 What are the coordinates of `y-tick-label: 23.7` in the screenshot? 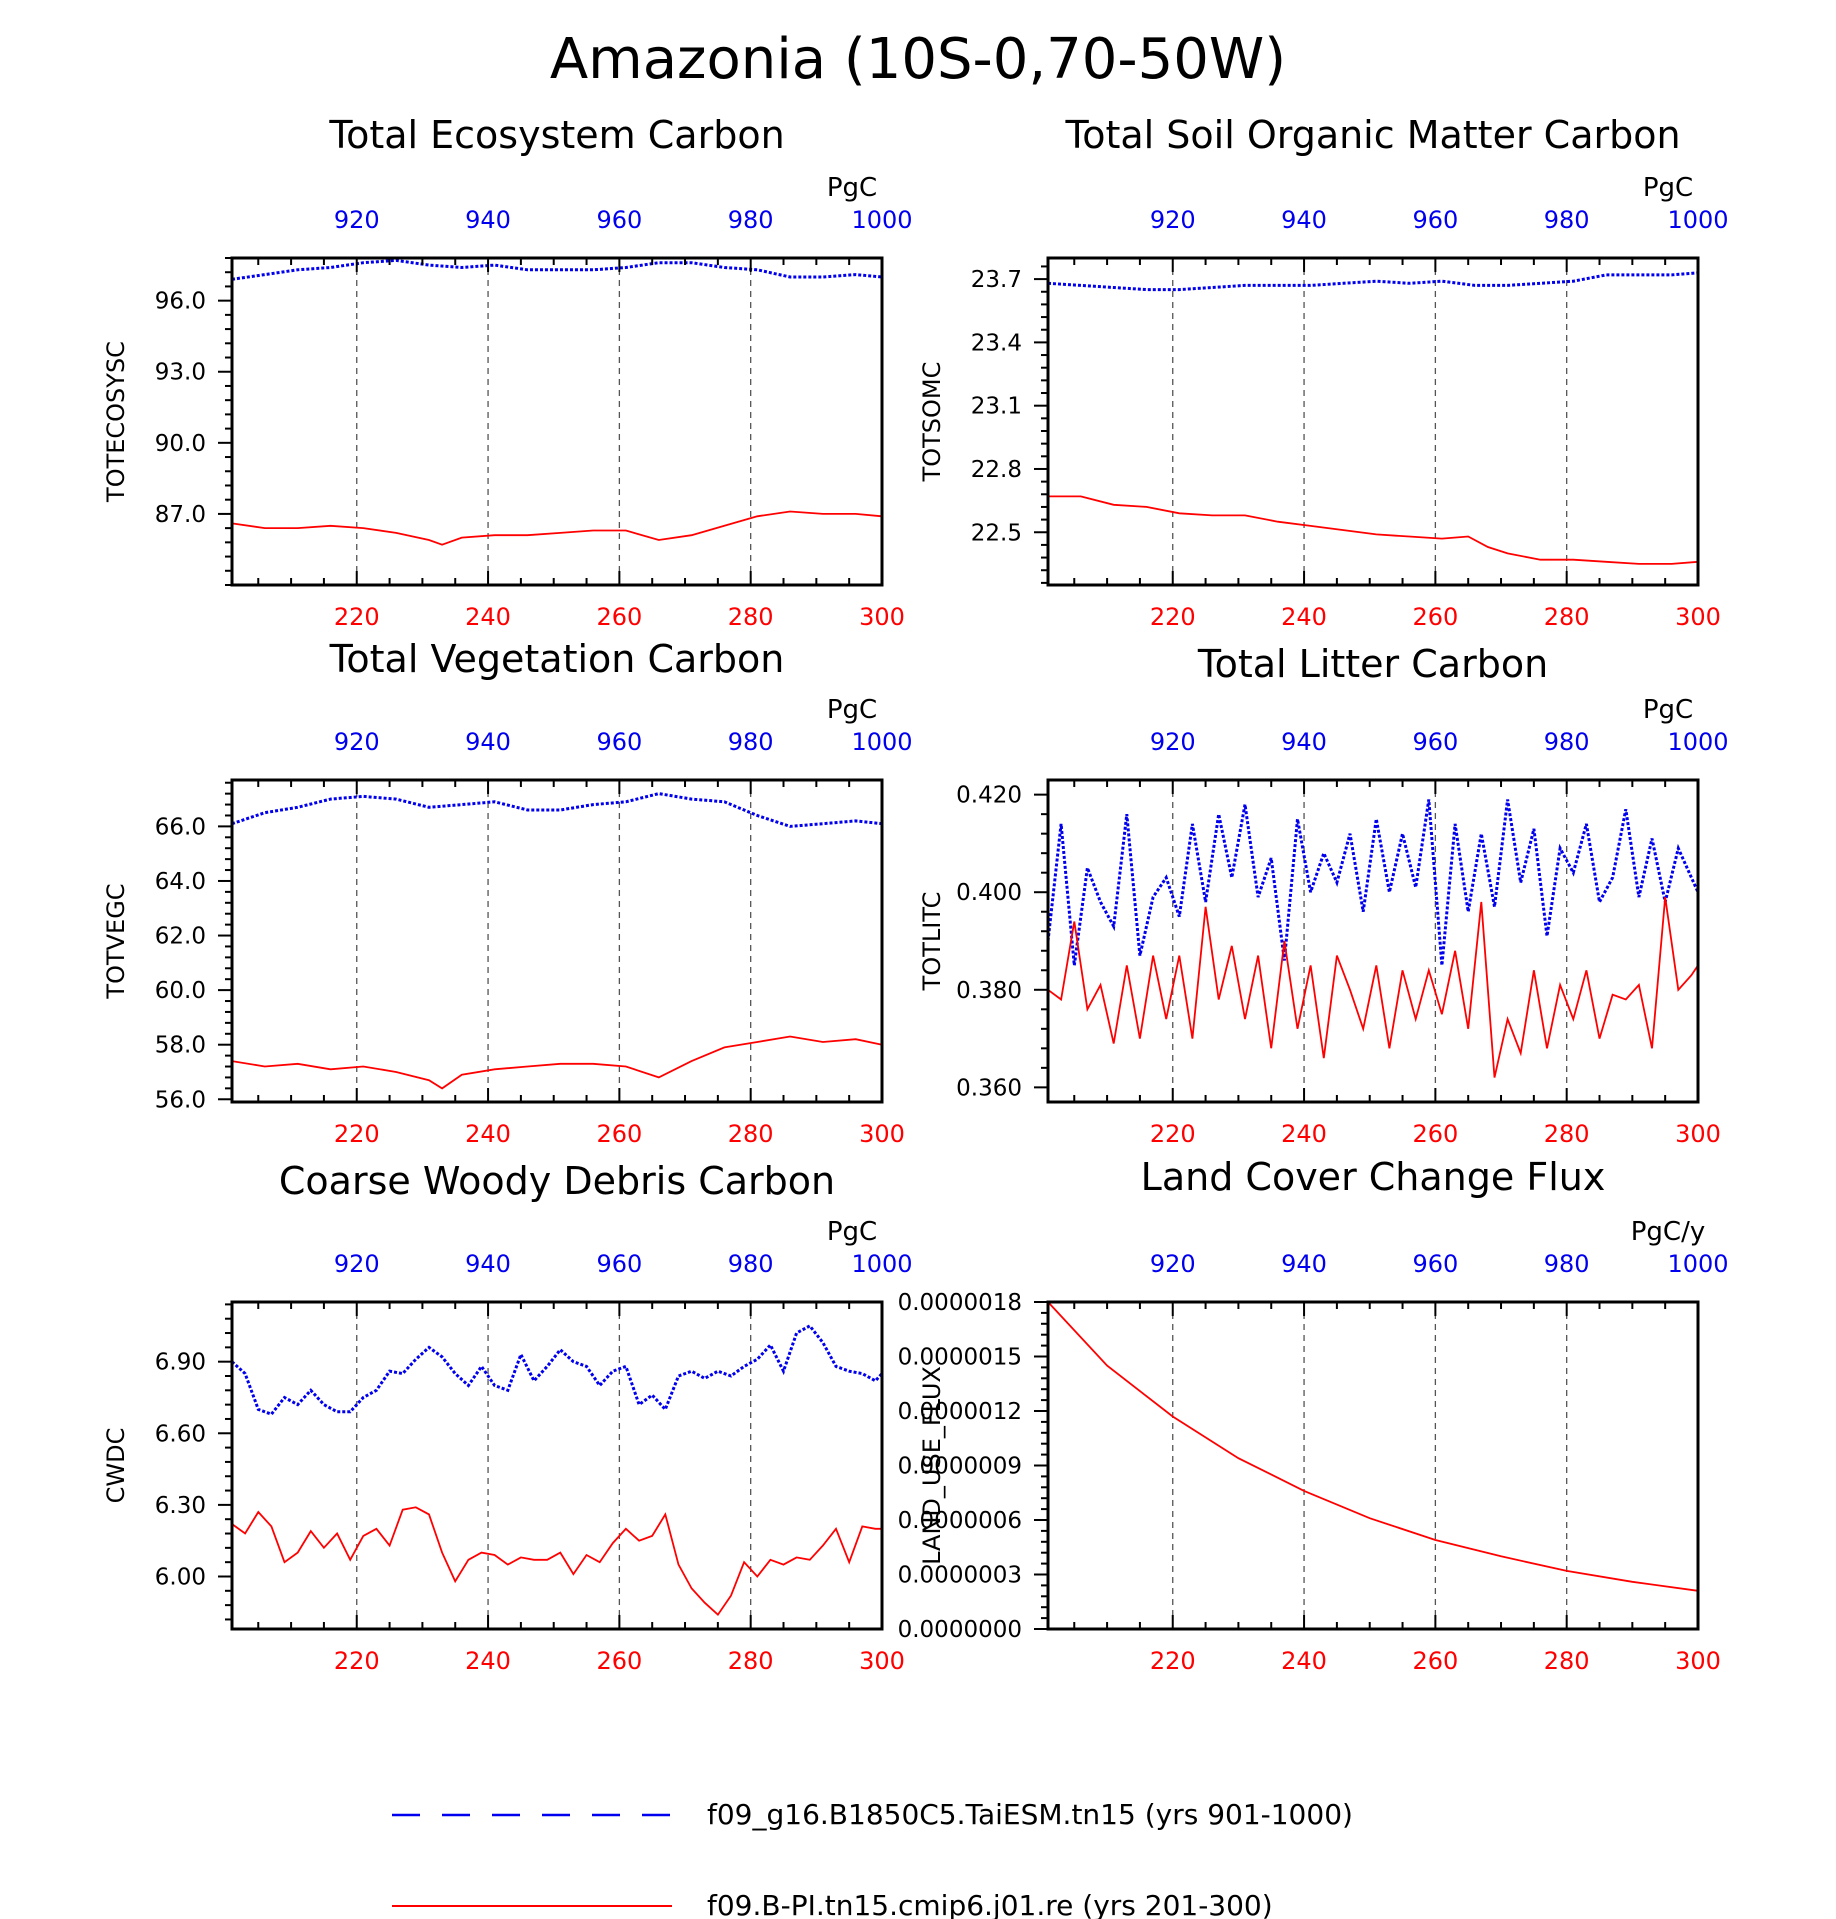 It's located at (996, 280).